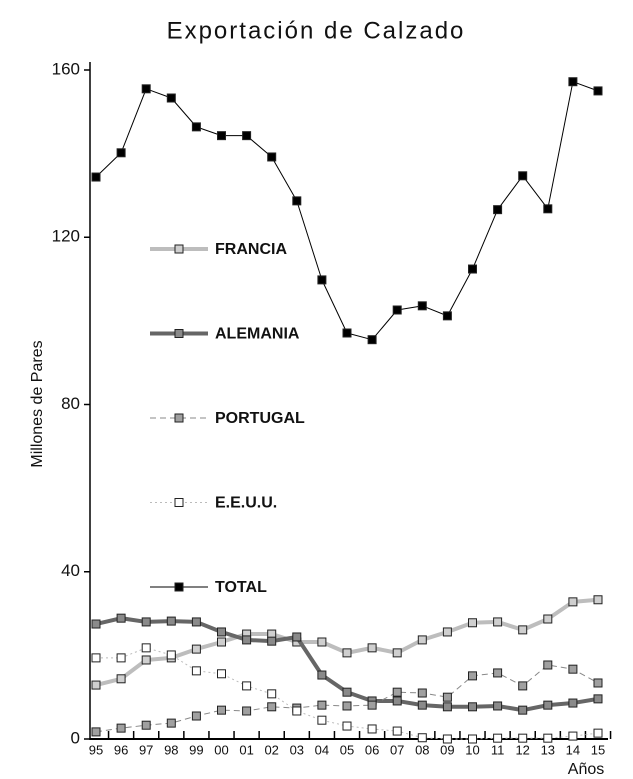 The image size is (633, 779). What do you see at coordinates (196, 749) in the screenshot?
I see `x-tick-label: 99` at bounding box center [196, 749].